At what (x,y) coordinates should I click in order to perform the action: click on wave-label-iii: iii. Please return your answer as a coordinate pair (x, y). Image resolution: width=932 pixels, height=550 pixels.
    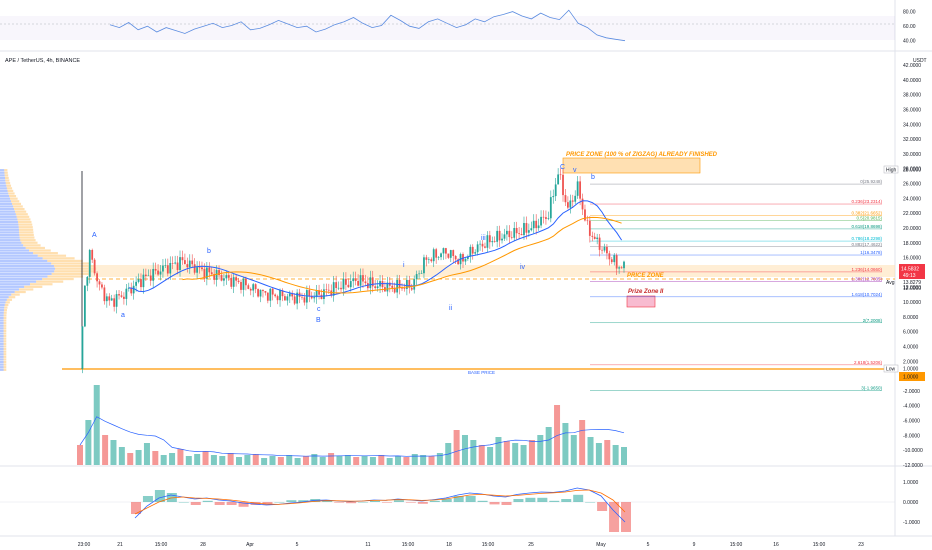
    Looking at the image, I should click on (483, 238).